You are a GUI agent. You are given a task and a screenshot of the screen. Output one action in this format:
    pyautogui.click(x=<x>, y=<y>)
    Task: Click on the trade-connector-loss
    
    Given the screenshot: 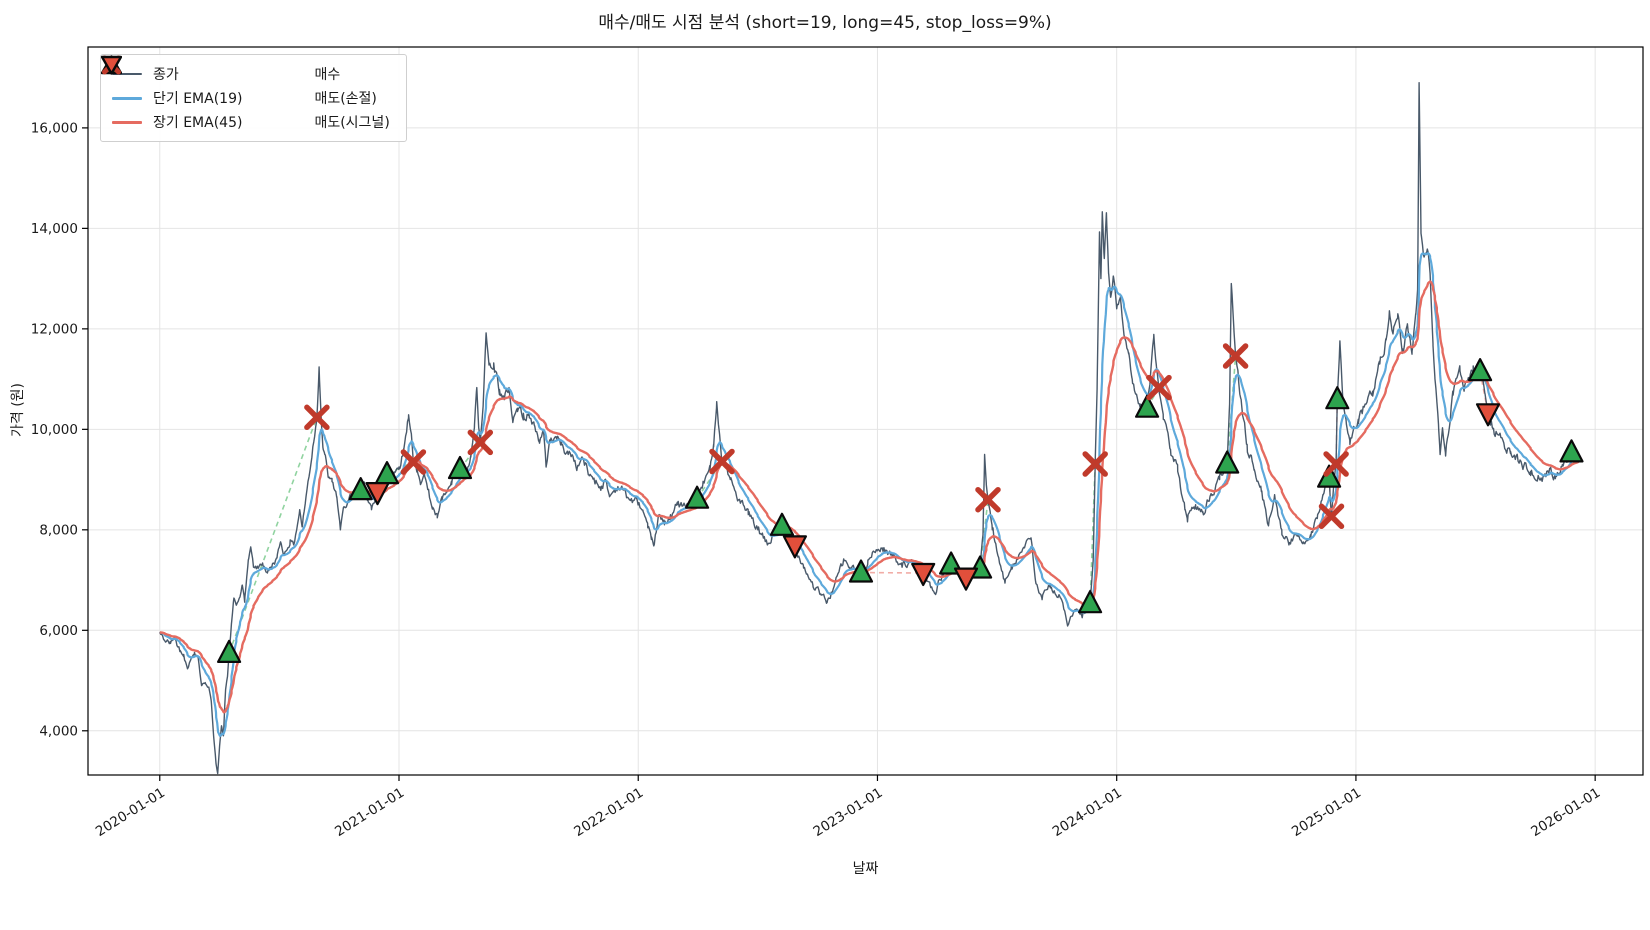 What is the action you would take?
    pyautogui.click(x=892, y=572)
    